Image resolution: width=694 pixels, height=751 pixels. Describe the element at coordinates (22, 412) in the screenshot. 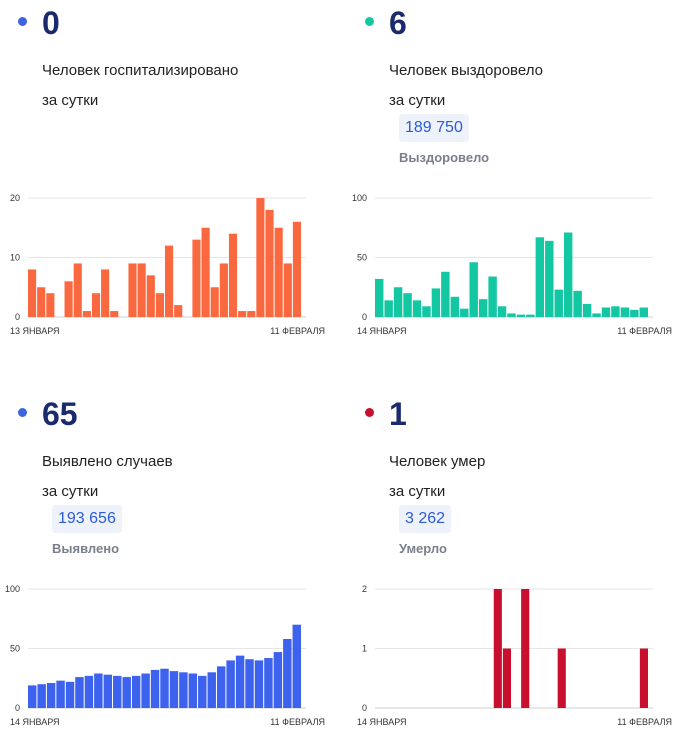

I see `cases-dot-icon` at that location.